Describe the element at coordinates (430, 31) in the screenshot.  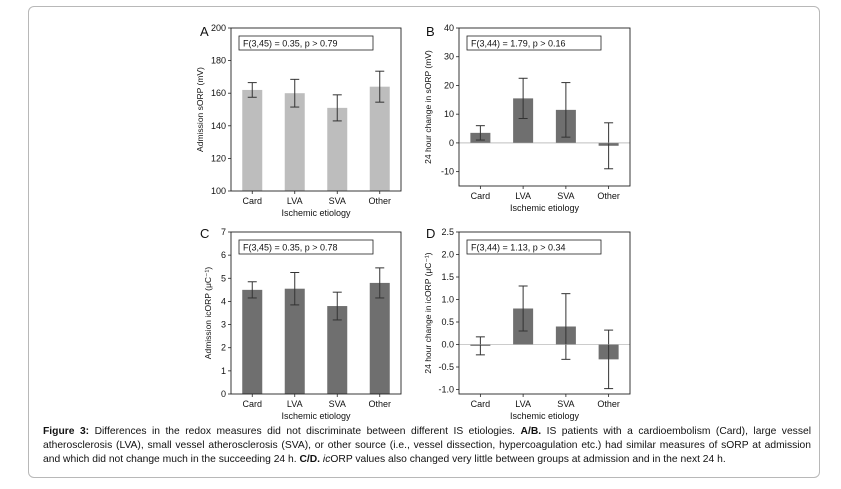
I see `panel-label: B` at that location.